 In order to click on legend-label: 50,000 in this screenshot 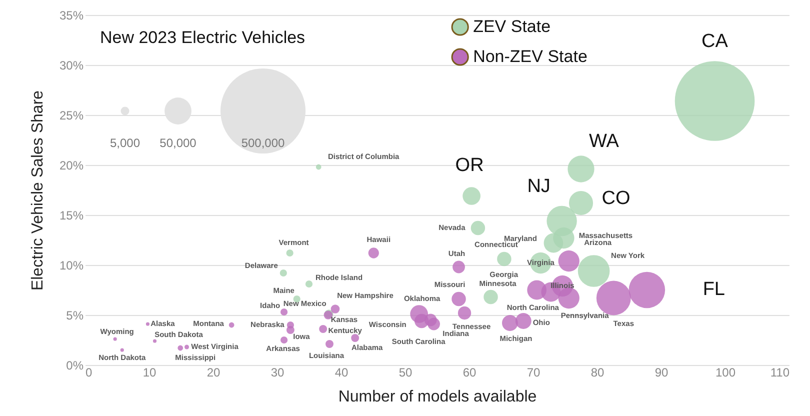, I will do `click(178, 143)`.